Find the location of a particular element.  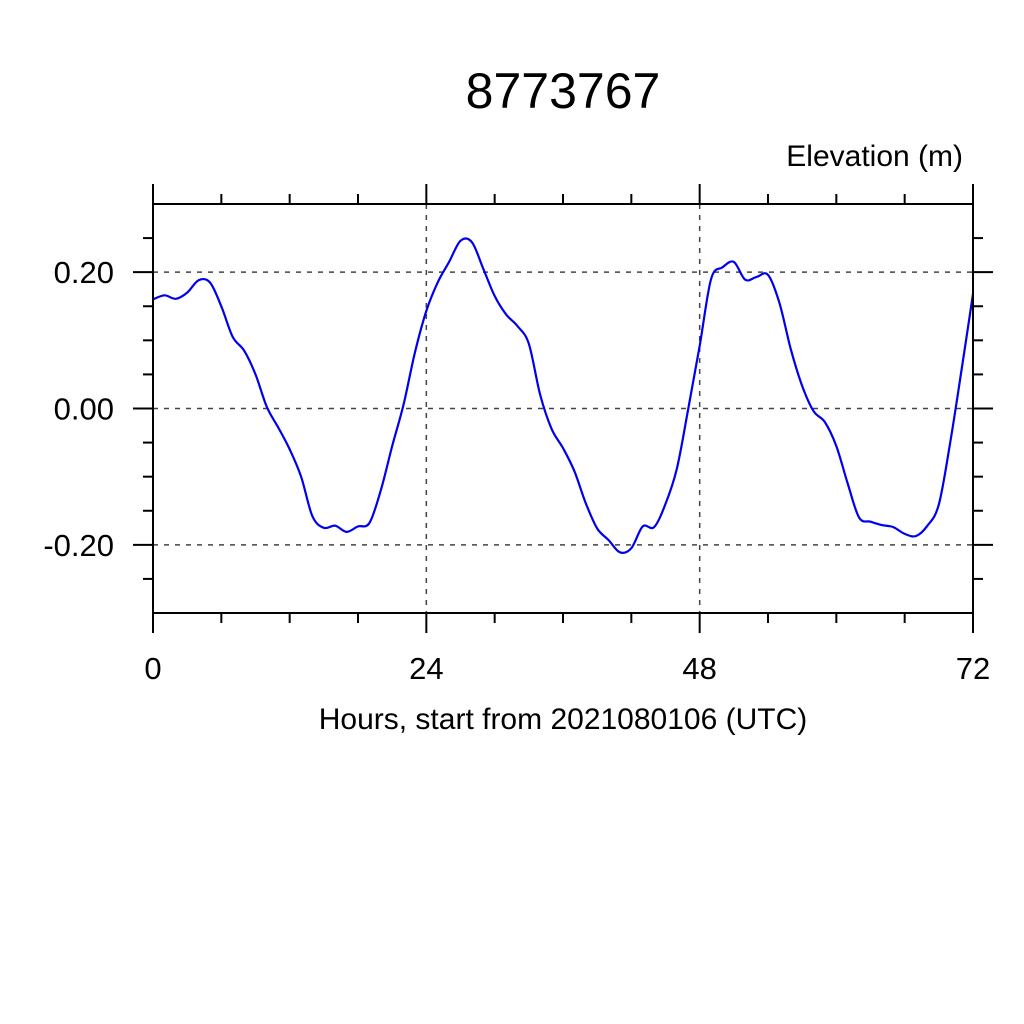

elevation-unit-label: Elevation (m) is located at coordinates (874, 156).